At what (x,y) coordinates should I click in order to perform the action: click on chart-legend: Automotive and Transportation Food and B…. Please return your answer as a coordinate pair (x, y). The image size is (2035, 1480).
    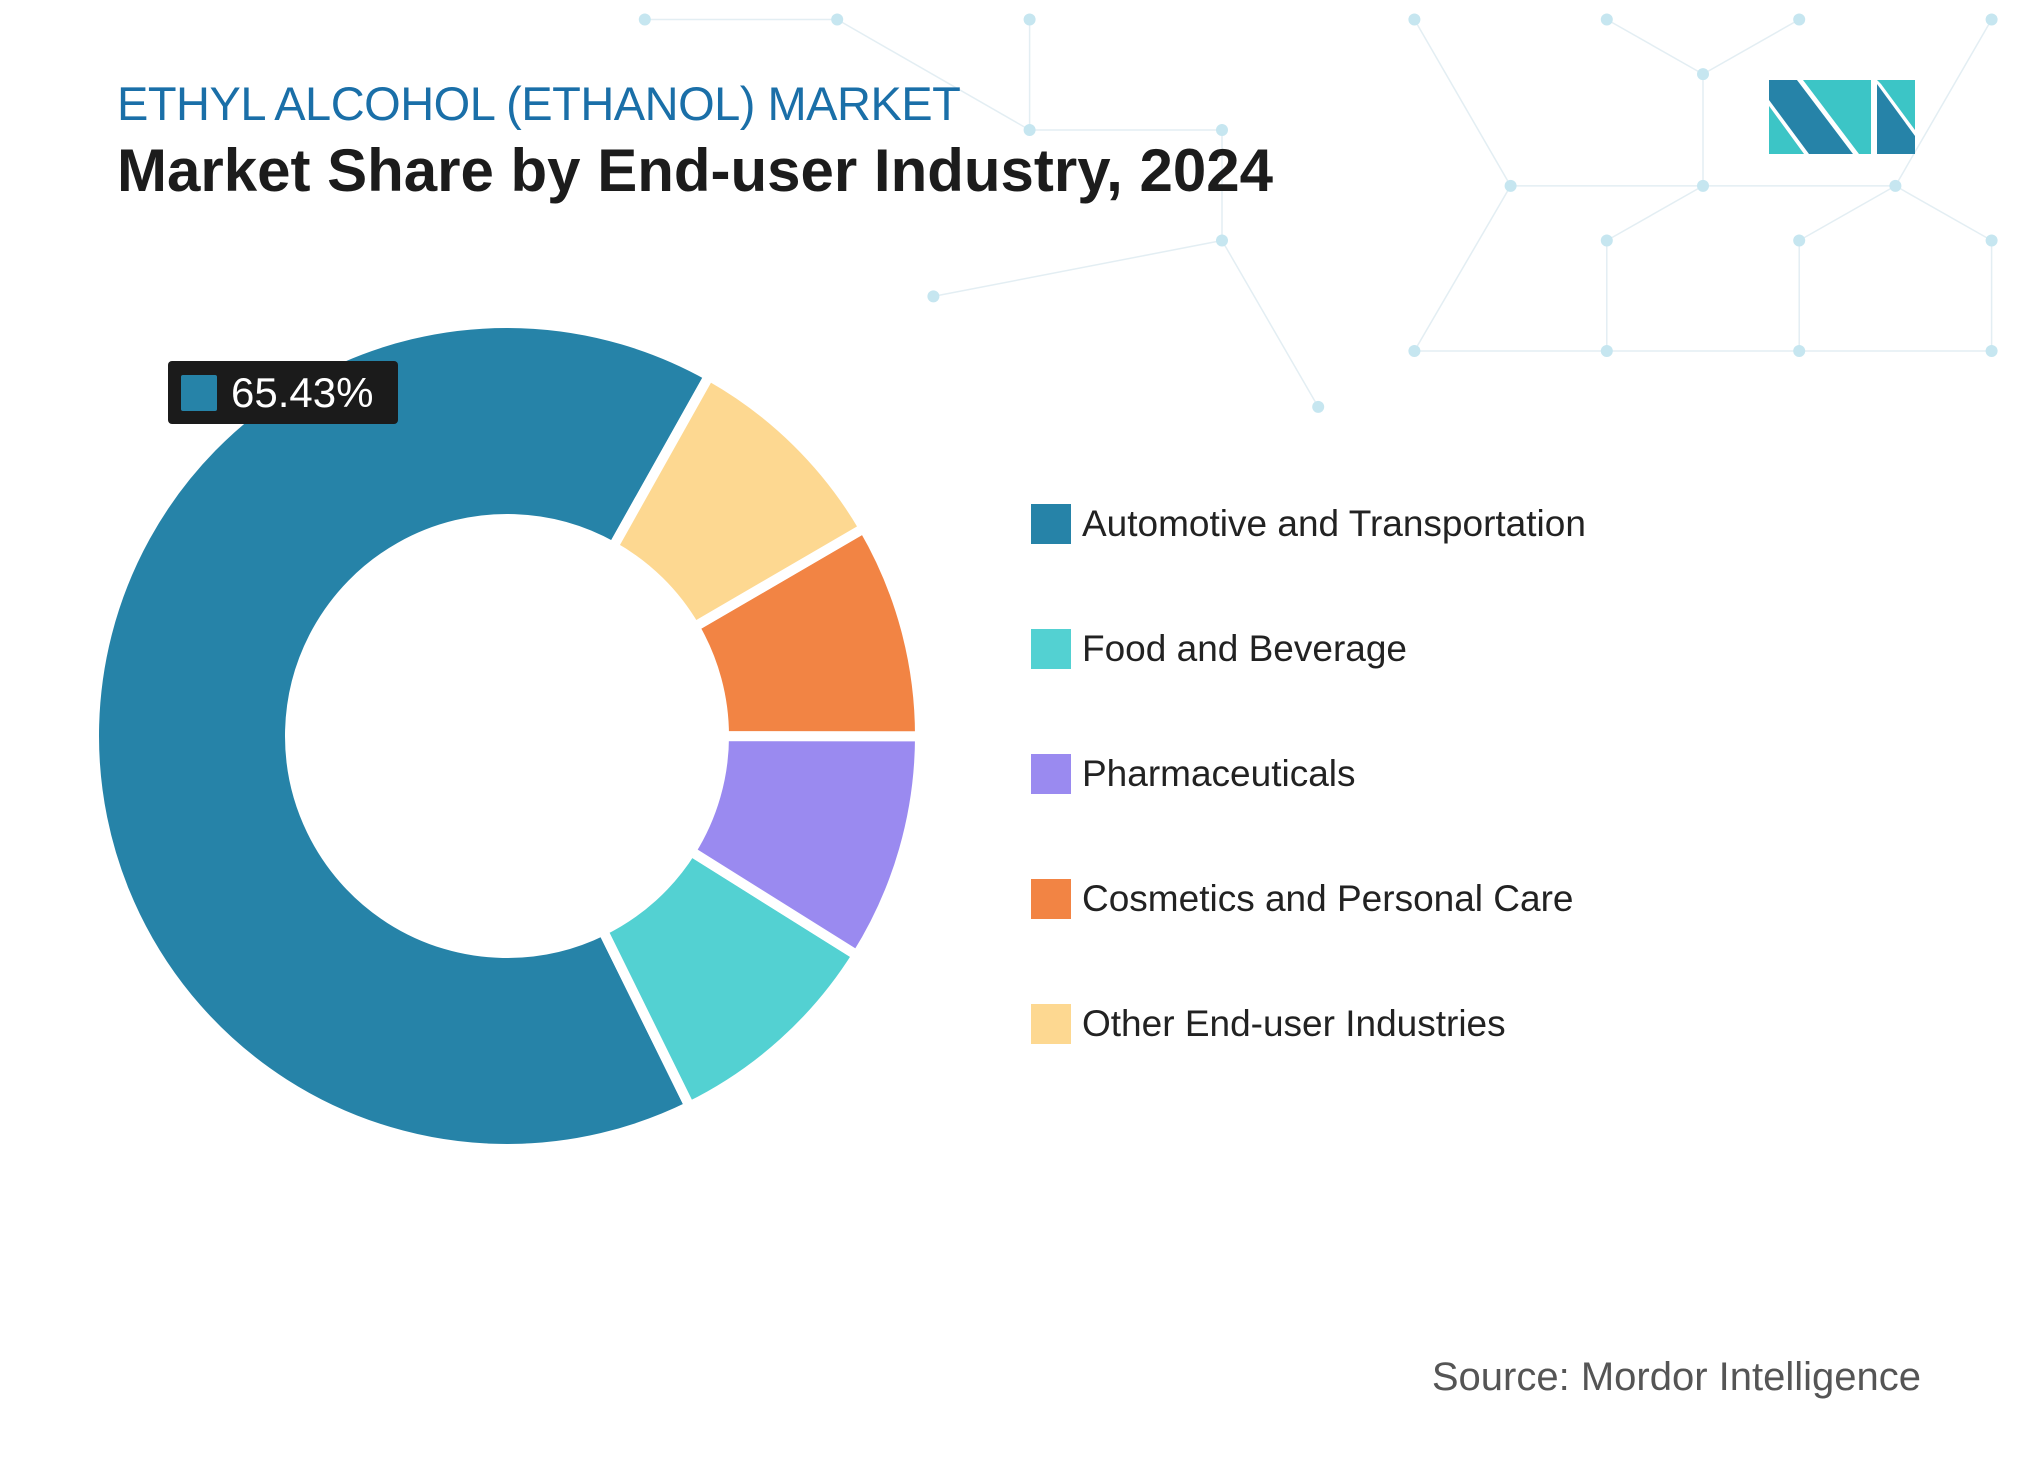
    Looking at the image, I should click on (1308, 816).